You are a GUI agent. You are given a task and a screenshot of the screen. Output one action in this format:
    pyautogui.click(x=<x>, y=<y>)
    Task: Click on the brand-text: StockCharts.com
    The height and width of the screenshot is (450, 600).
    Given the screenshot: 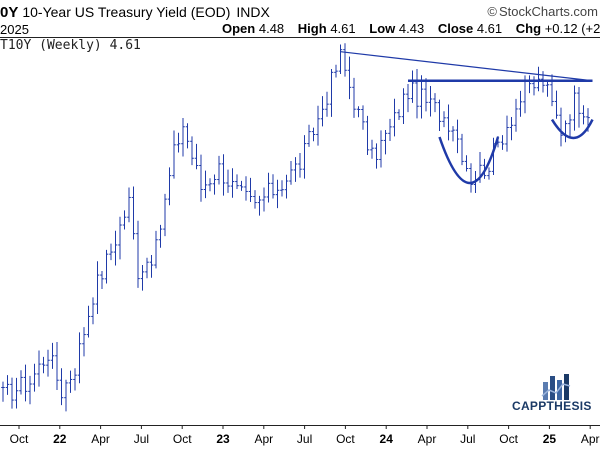 What is the action you would take?
    pyautogui.click(x=548, y=11)
    